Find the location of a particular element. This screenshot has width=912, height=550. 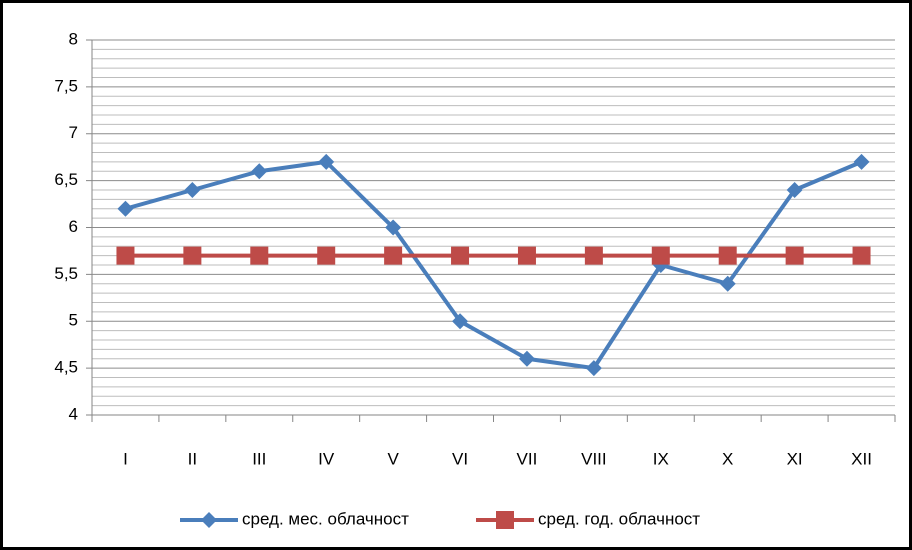

y-tick-label: 8 is located at coordinates (73, 38).